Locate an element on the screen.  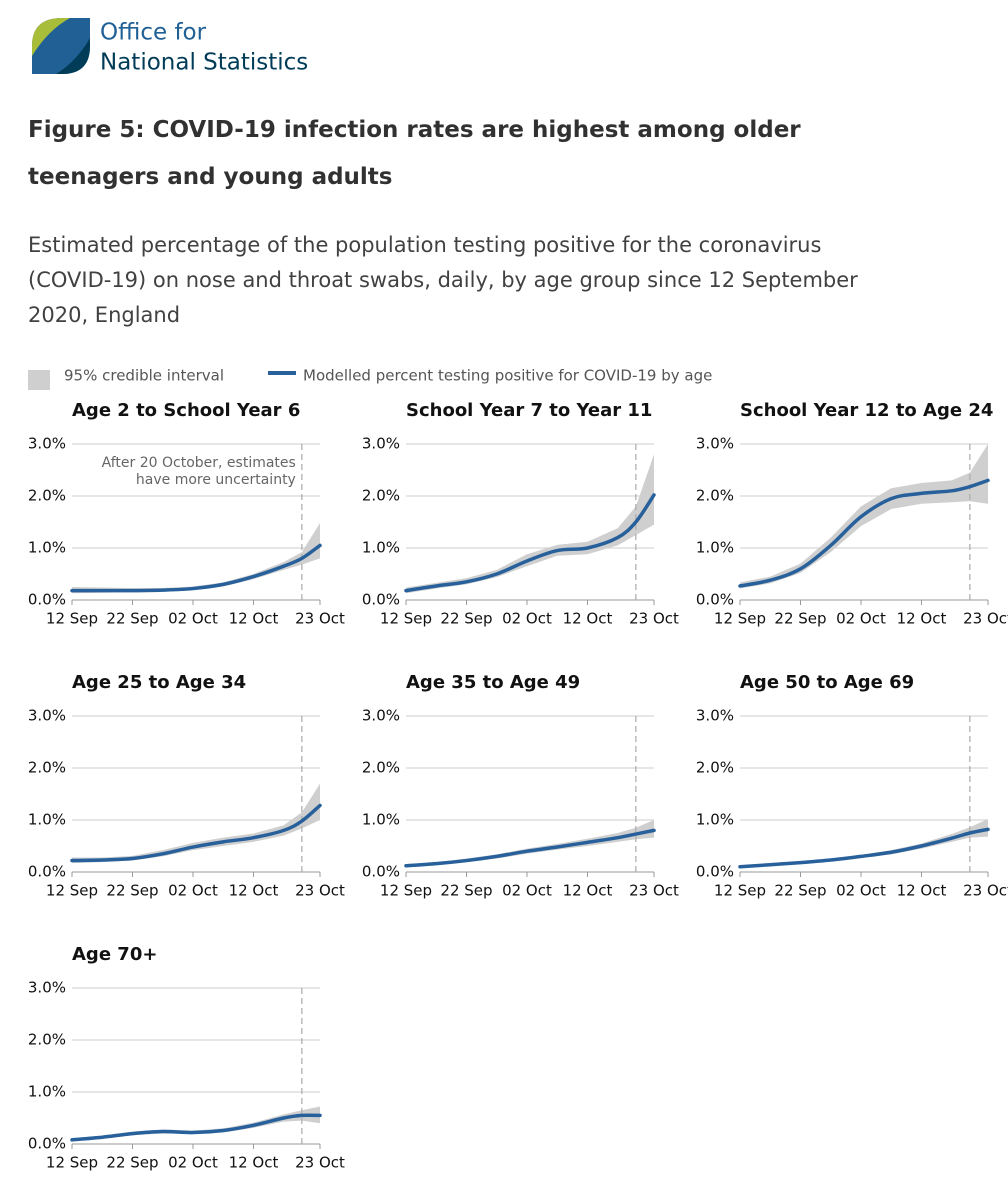
logo-accent is located at coordinates (51, 37).